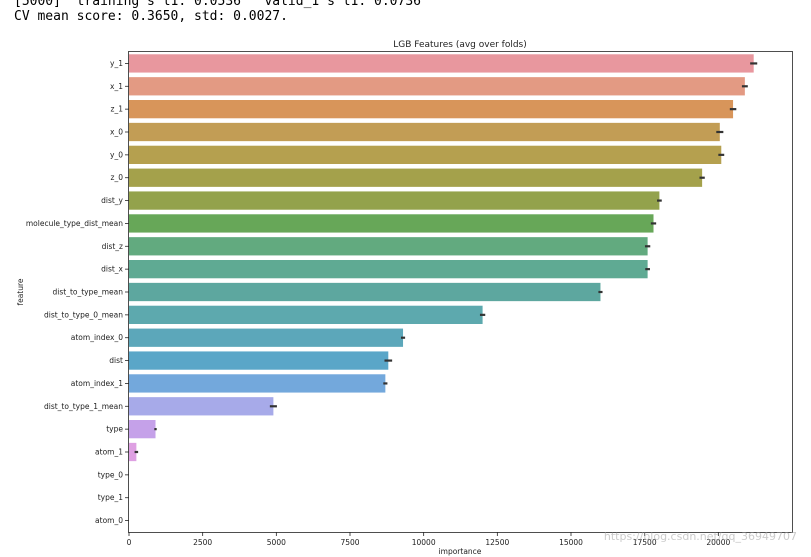  I want to click on chart-title: LGB Features (avg over folds), so click(460, 45).